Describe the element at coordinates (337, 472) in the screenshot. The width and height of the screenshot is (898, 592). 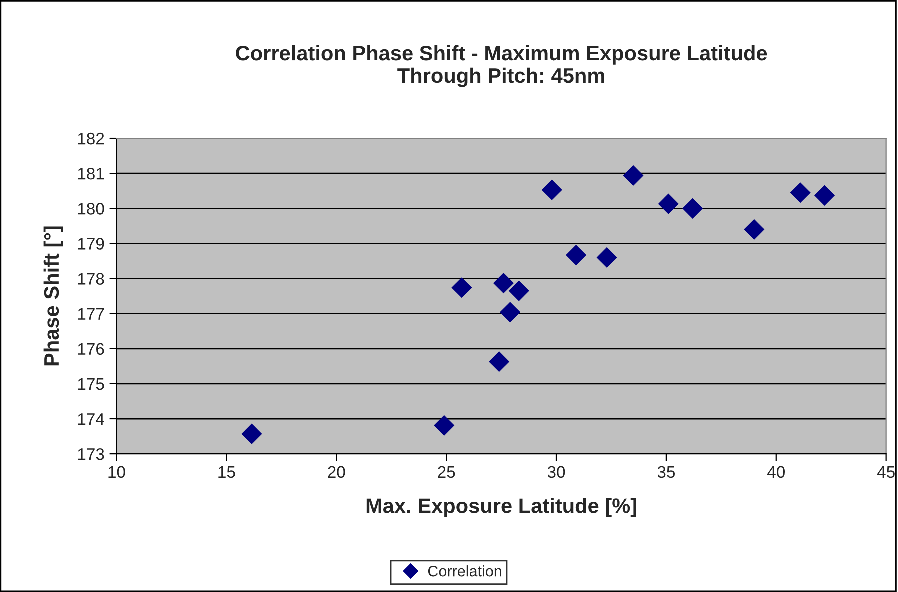
I see `x-tick-label: 20` at that location.